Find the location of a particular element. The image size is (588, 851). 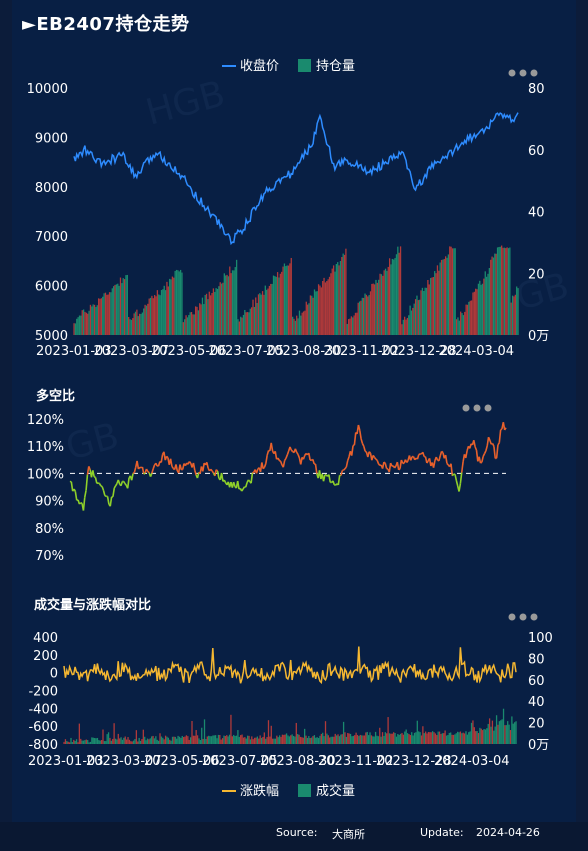

legend-price-label: 收盘价 is located at coordinates (259, 66).